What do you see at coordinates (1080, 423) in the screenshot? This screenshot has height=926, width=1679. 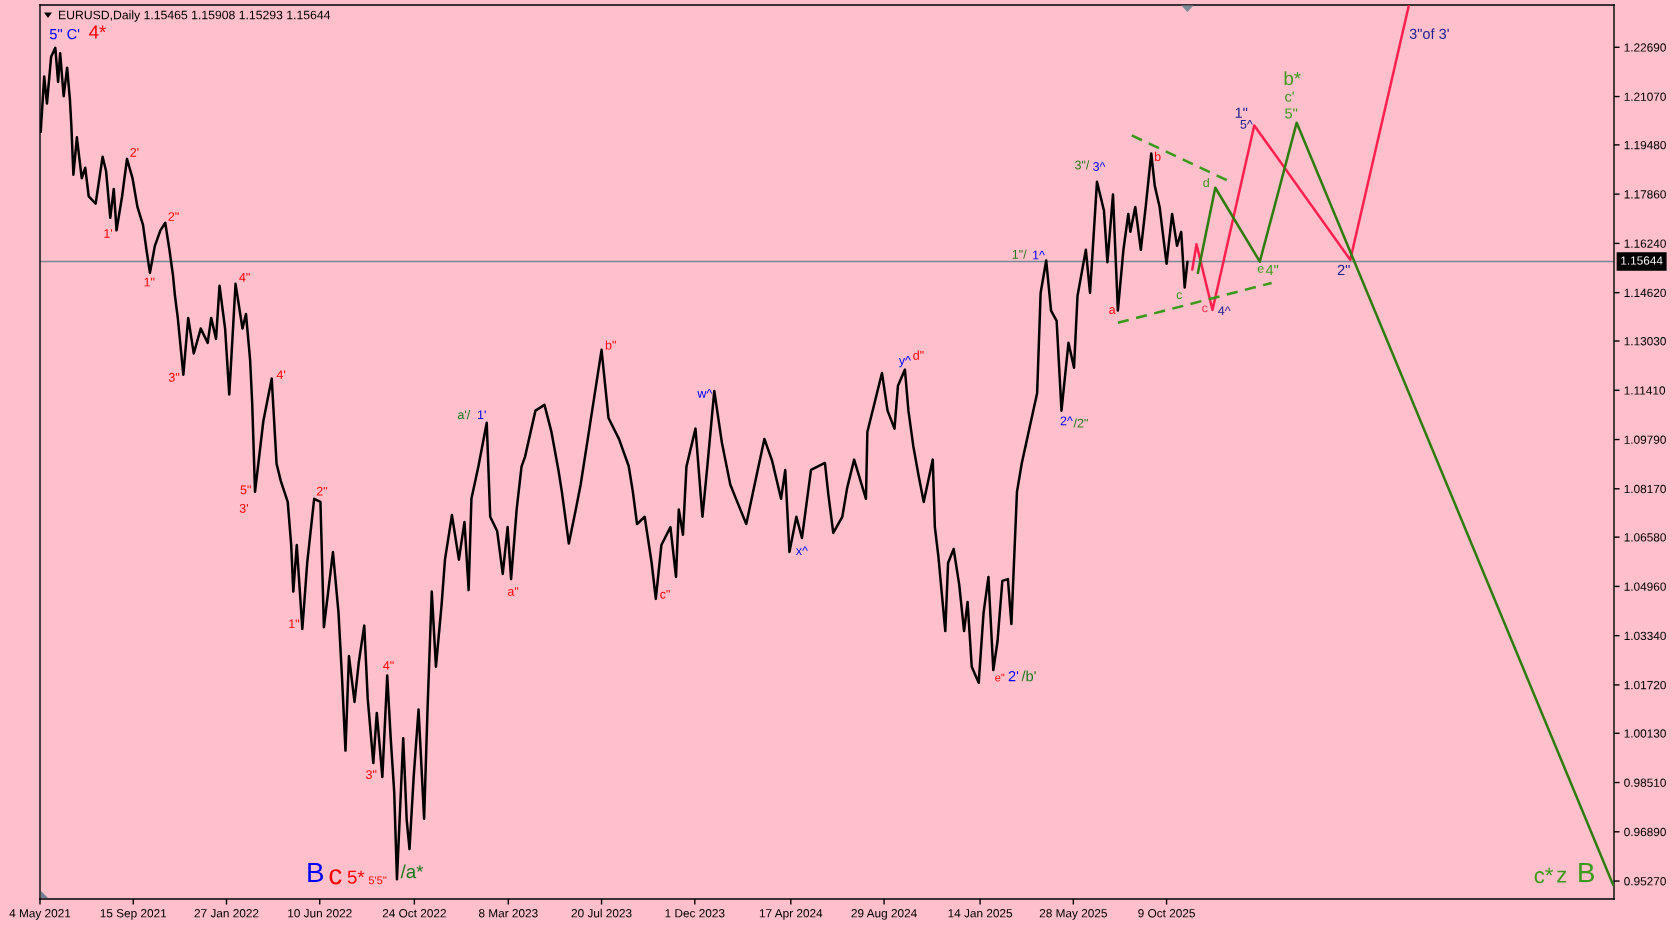 I see `annotation: /2"` at bounding box center [1080, 423].